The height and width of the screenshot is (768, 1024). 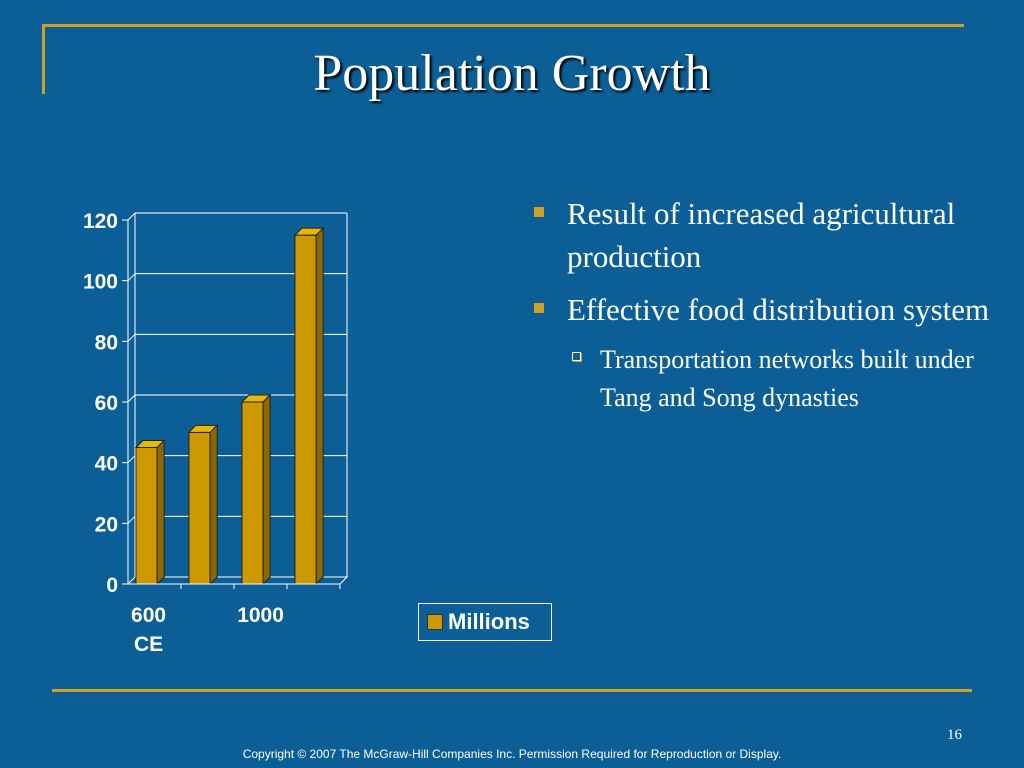 I want to click on y-tick-label: 80, so click(x=106, y=342).